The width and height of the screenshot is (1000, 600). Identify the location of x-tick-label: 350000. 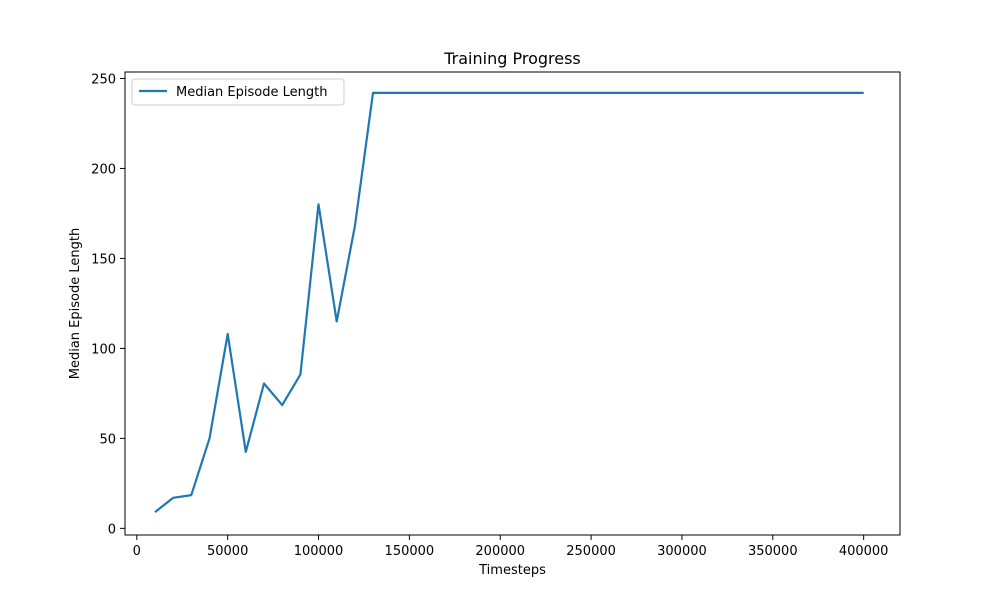
(773, 551).